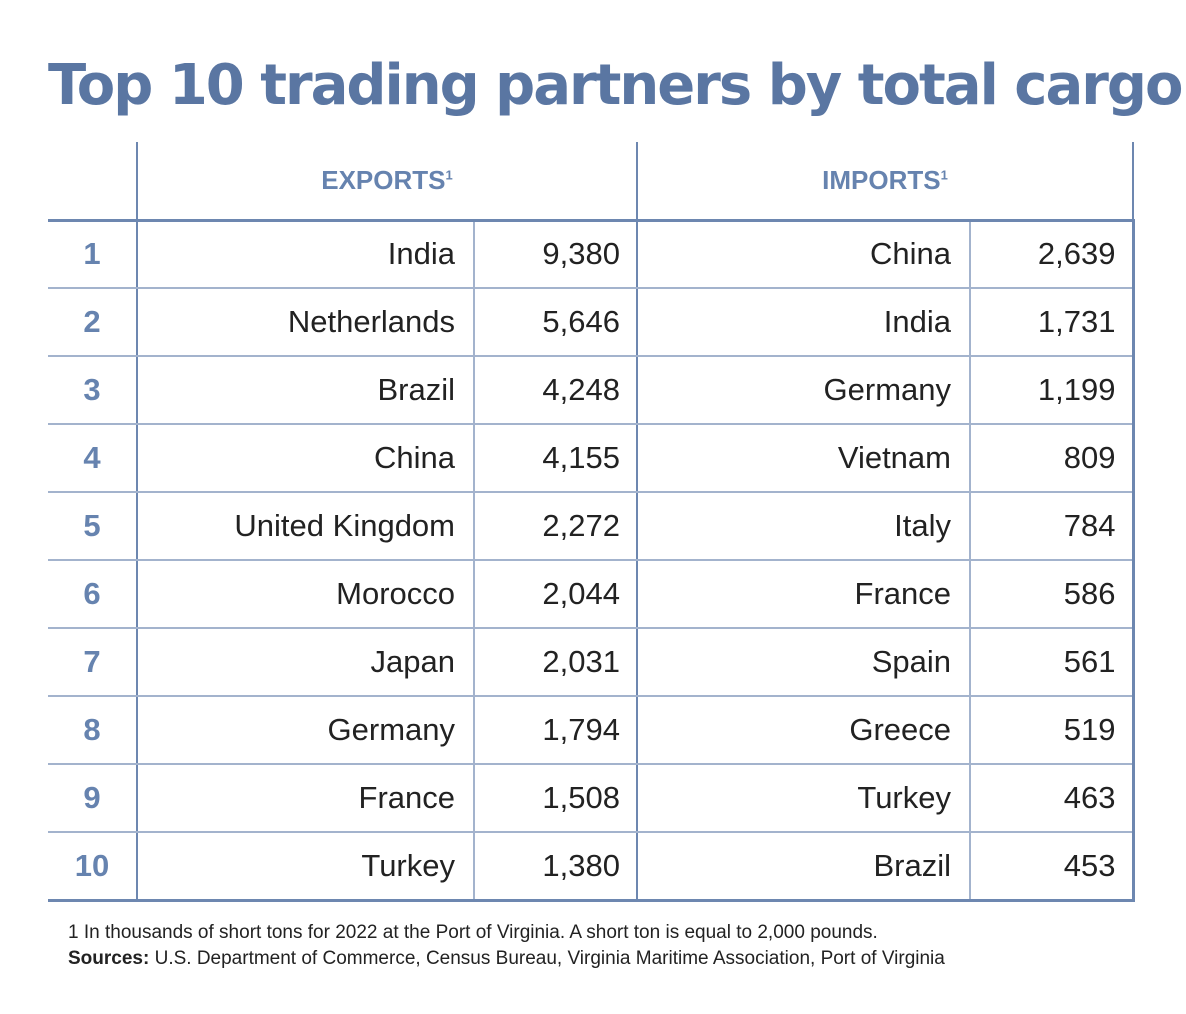 The image size is (1186, 1014). I want to click on table-header-row: EXPORTS1 IMPORTS1, so click(591, 182).